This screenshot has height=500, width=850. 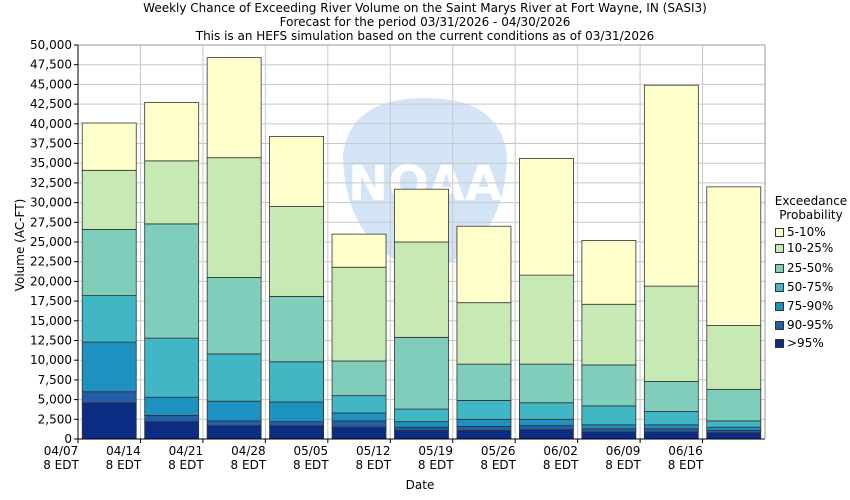 I want to click on legend-item-5-10: 5-10%, so click(x=800, y=232).